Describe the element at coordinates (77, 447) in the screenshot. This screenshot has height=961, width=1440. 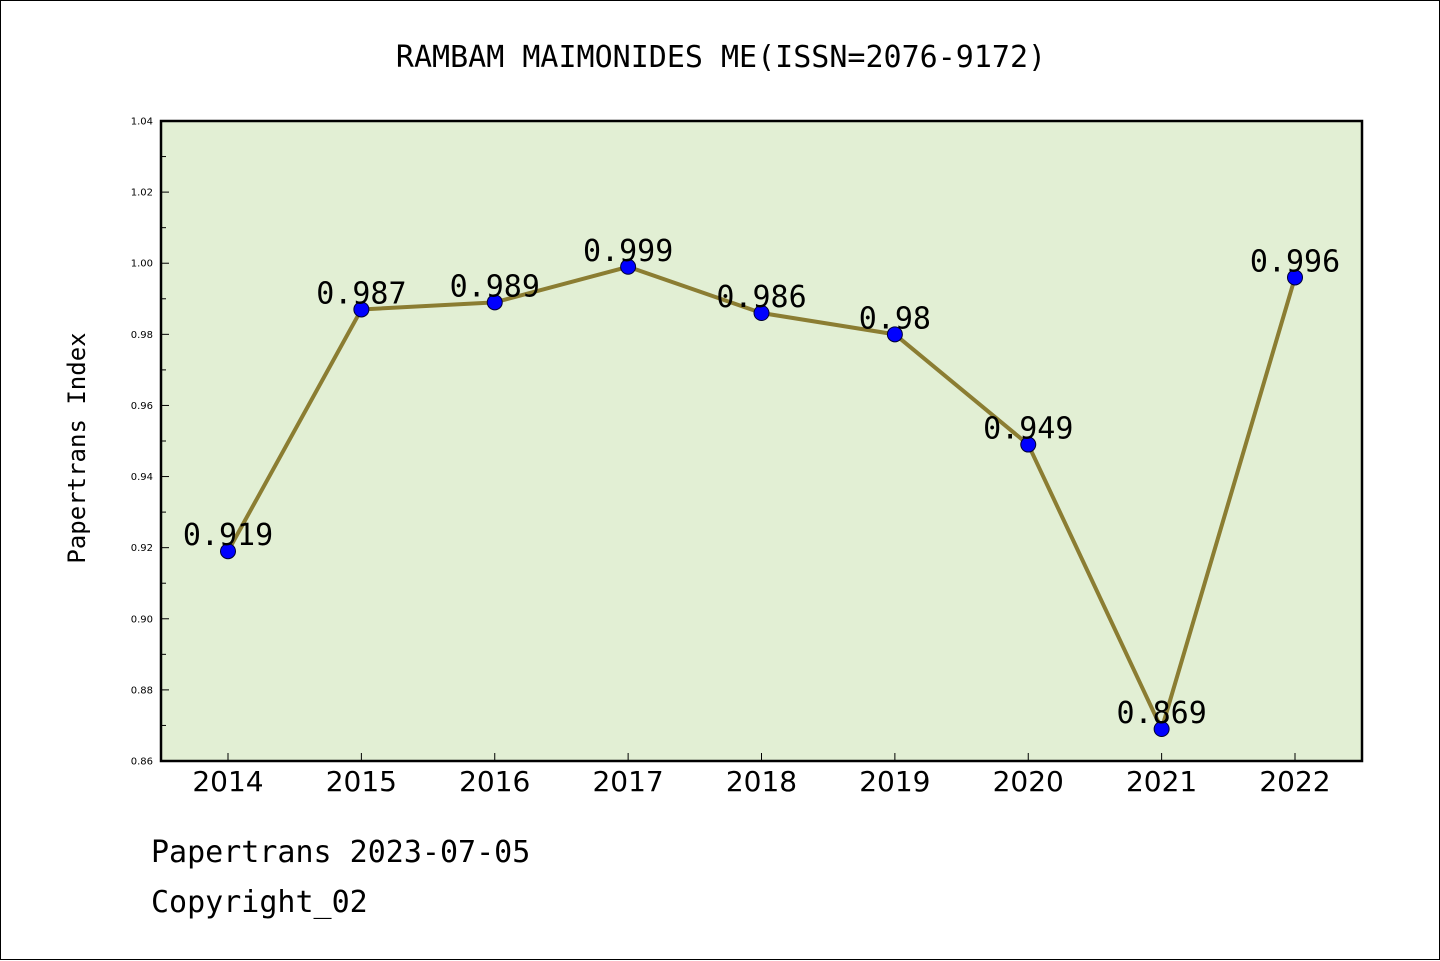
I see `y-axis-label: Papertrans Index` at that location.